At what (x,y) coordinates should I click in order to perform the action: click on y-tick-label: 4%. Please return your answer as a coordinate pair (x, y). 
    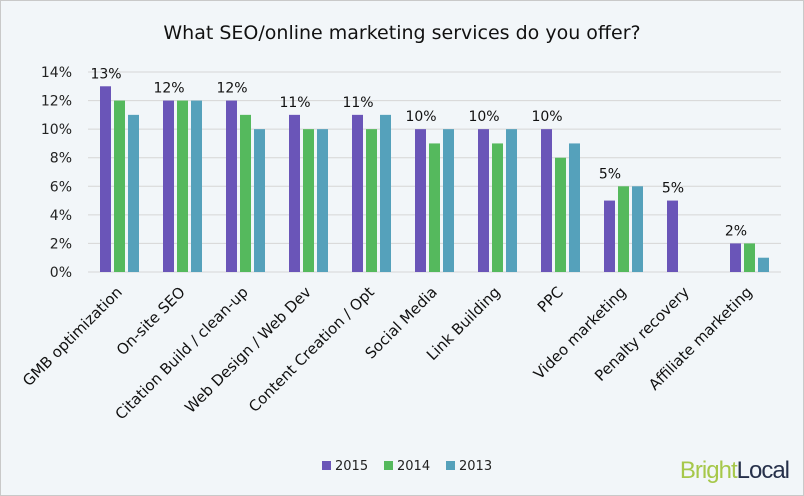
    Looking at the image, I should click on (61, 216).